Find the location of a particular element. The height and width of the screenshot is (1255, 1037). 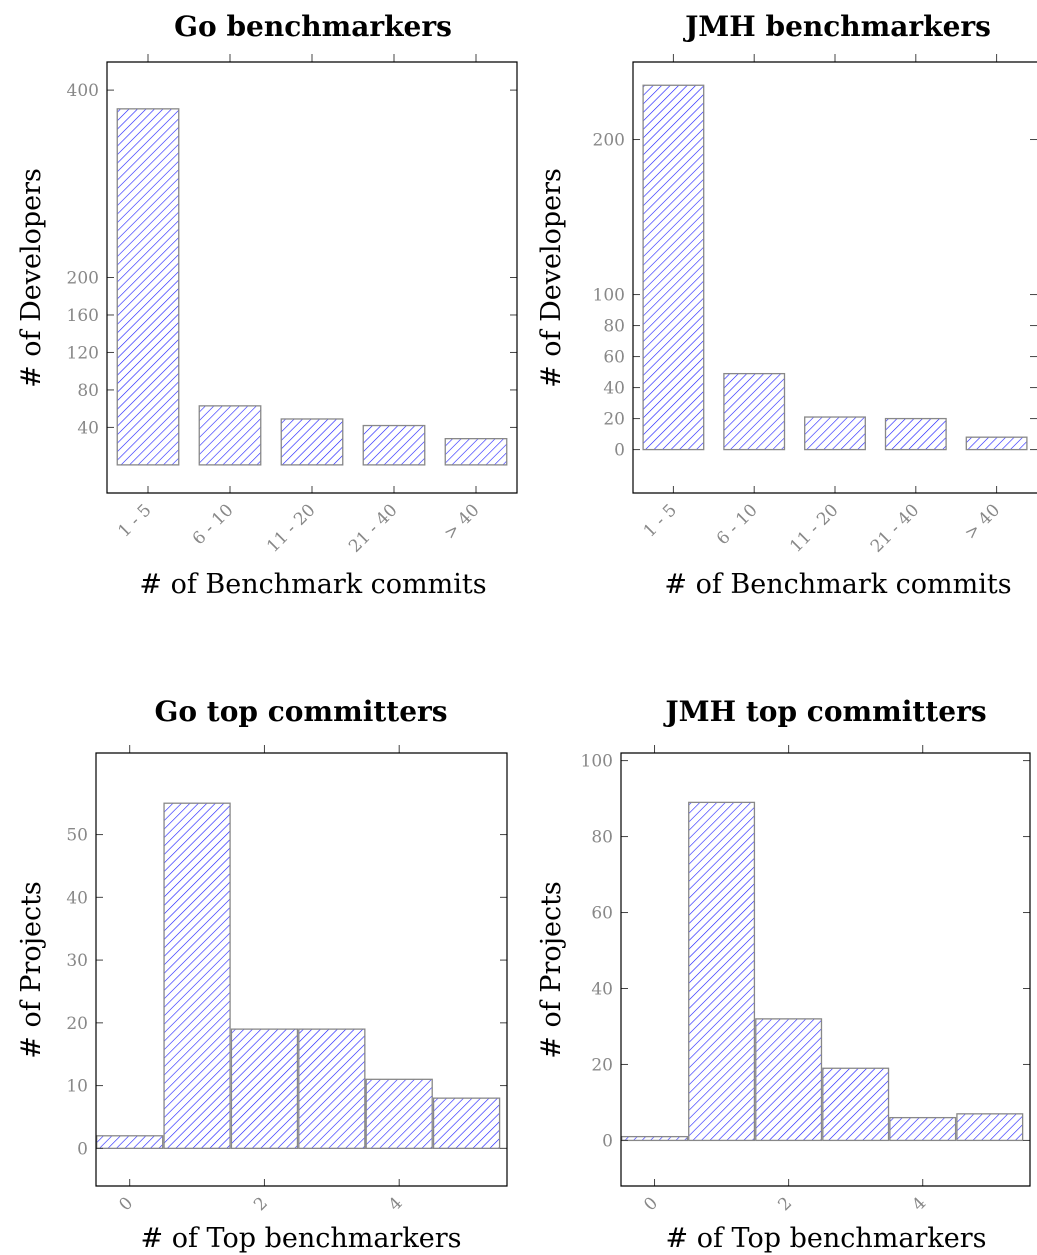

chart-title: Go top committers is located at coordinates (300, 711).